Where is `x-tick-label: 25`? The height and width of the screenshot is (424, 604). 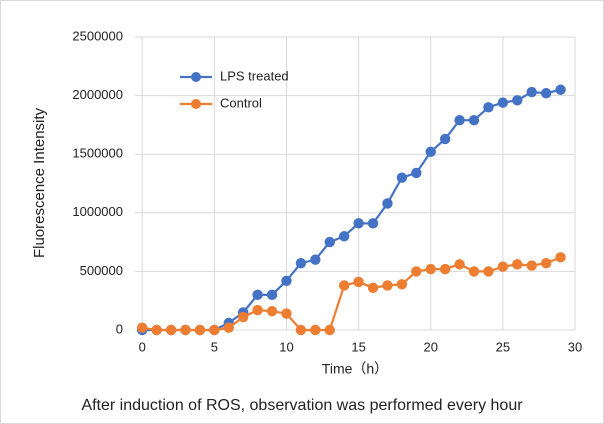
x-tick-label: 25 is located at coordinates (503, 346).